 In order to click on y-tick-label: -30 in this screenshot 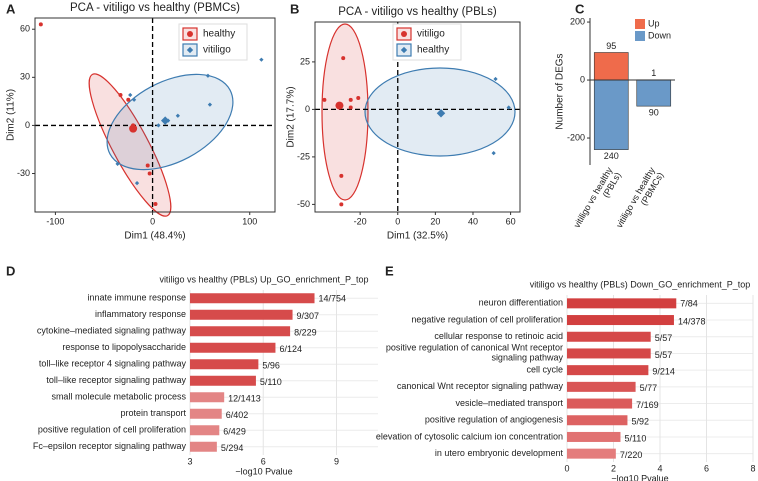, I will do `click(23, 173)`.